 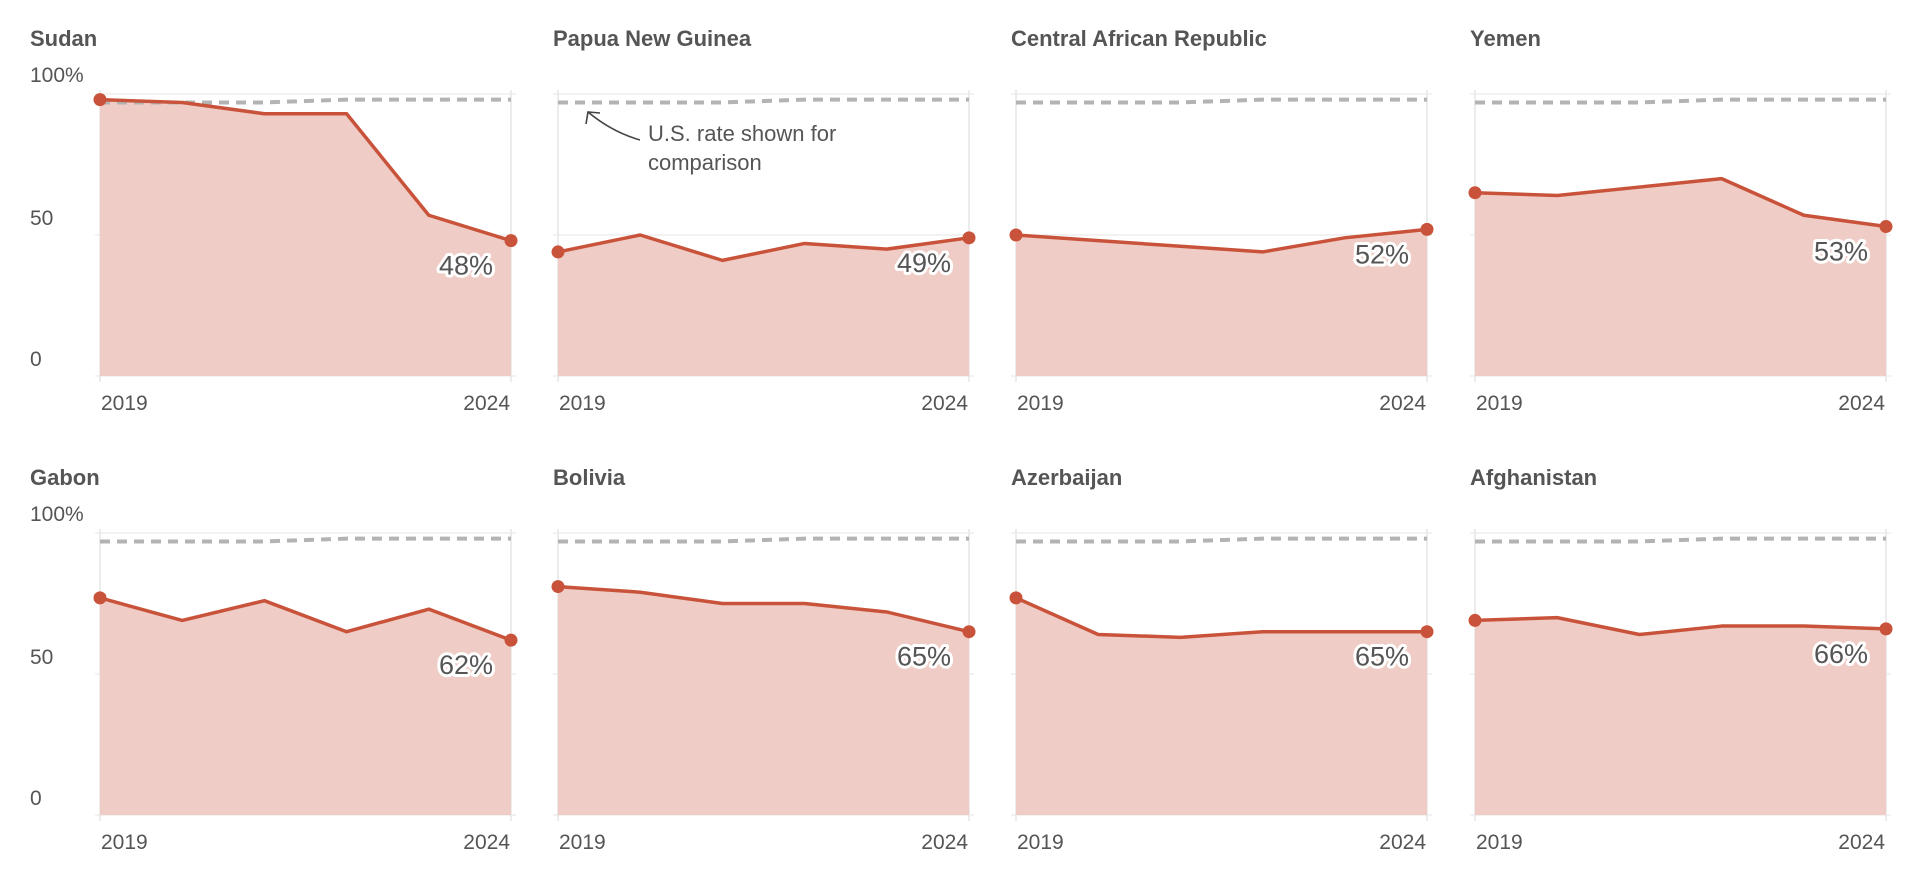 What do you see at coordinates (1534, 477) in the screenshot?
I see `panel-title: Afghanistan` at bounding box center [1534, 477].